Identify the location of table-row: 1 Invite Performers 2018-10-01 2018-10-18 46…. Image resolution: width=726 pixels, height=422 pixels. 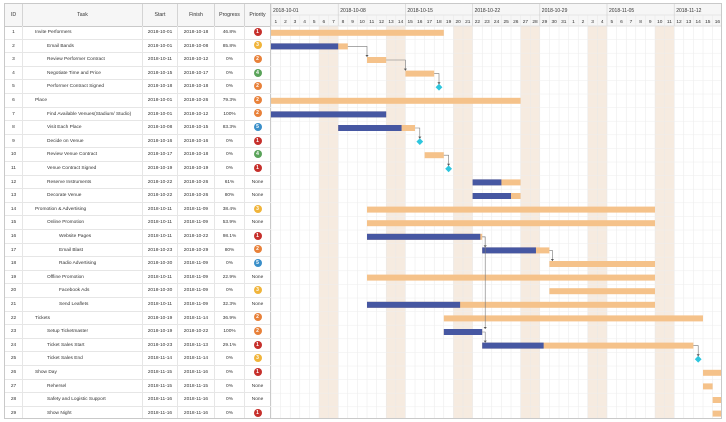
(138, 33).